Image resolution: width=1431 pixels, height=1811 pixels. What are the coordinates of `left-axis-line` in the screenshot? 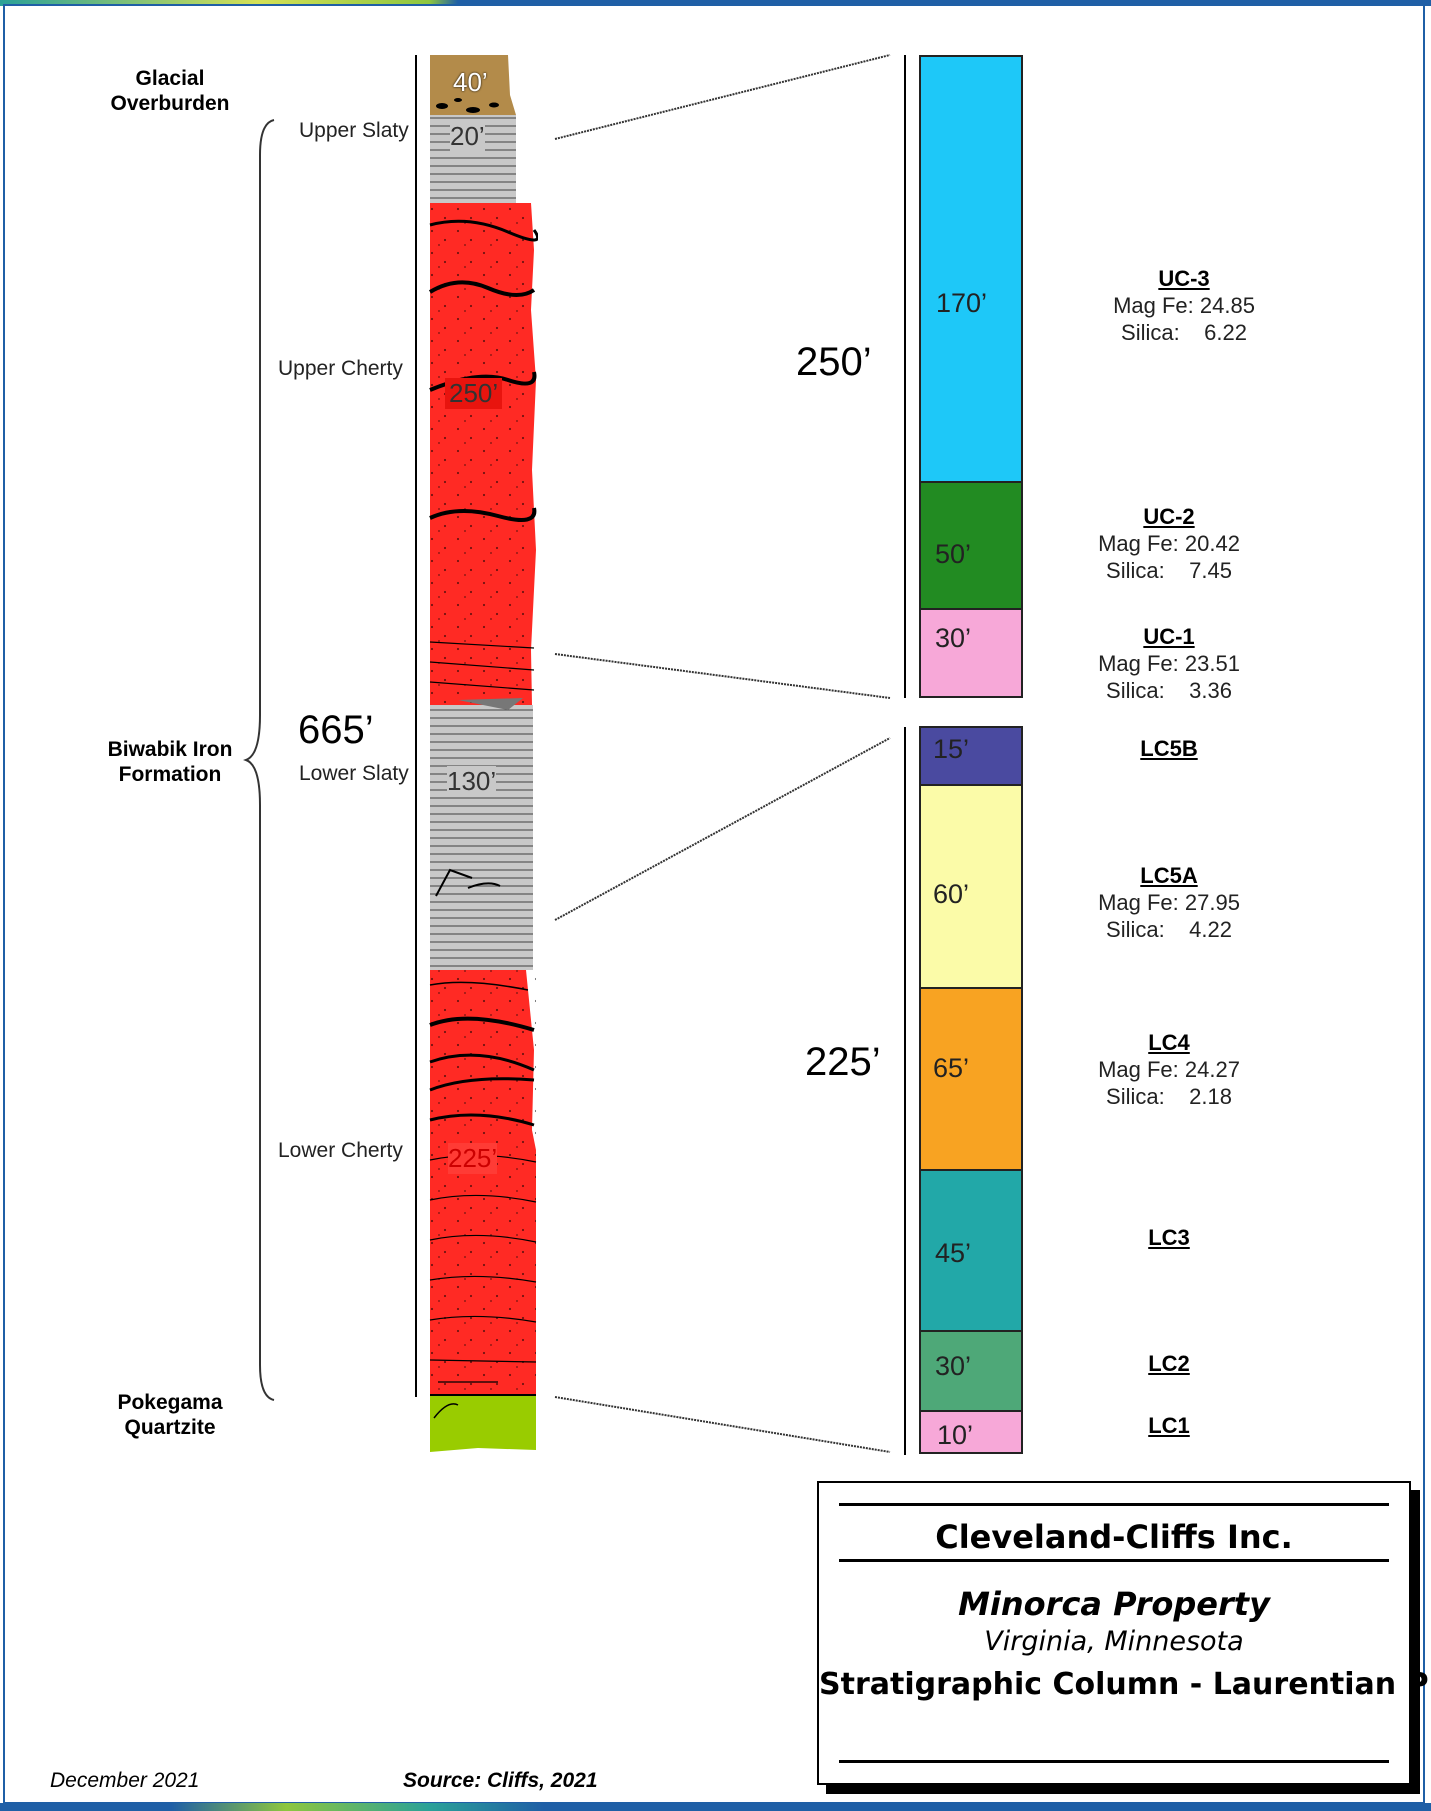 It's located at (416, 726).